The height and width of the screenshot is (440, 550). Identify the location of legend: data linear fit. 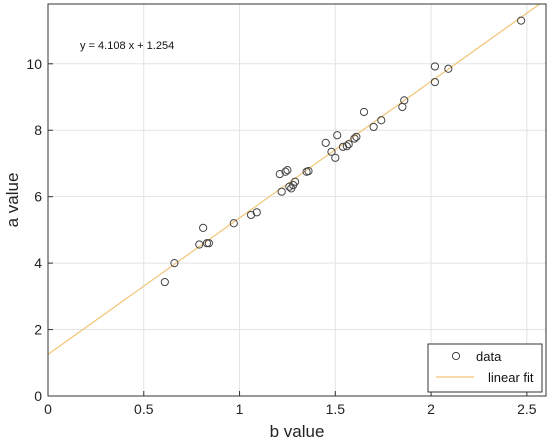
(485, 368).